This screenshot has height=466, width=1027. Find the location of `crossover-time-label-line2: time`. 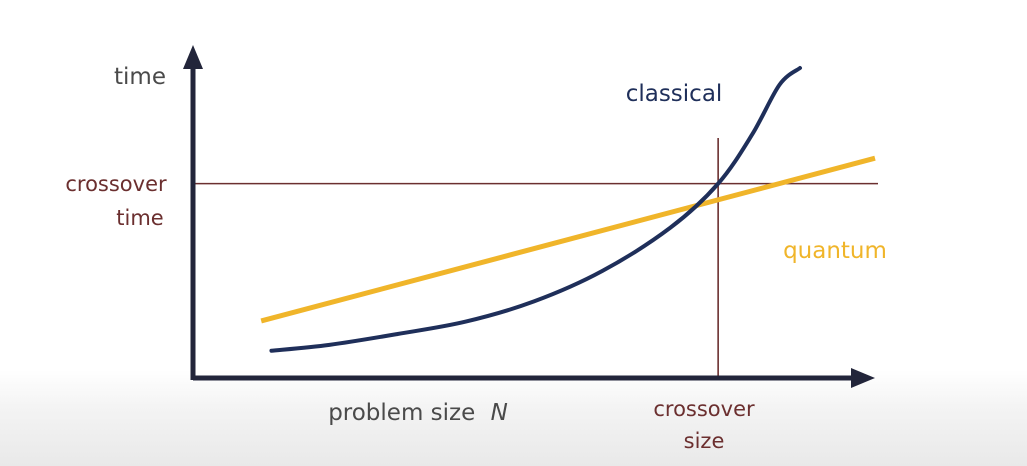

crossover-time-label-line2: time is located at coordinates (139, 218).